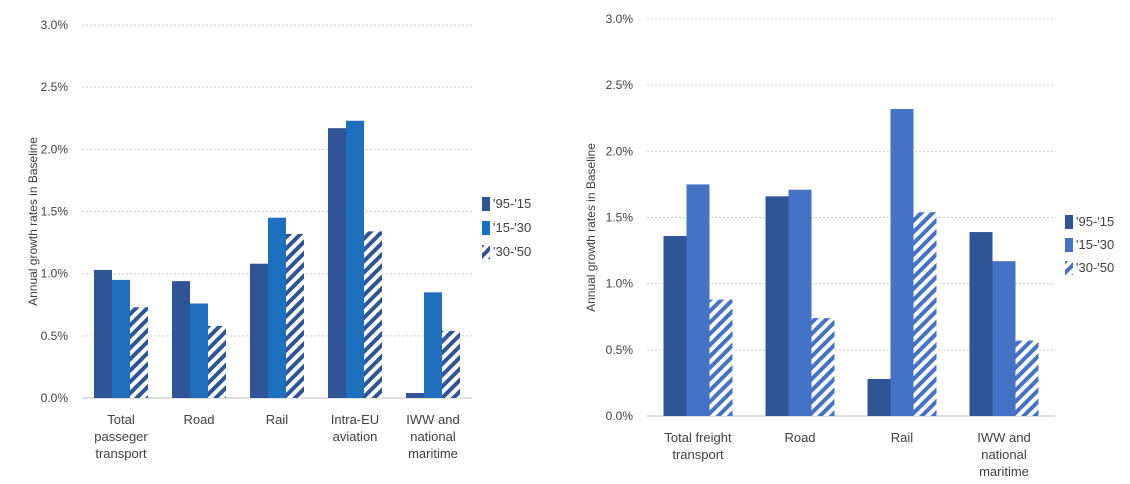  I want to click on x-category-label: Total passeger transport, so click(121, 436).